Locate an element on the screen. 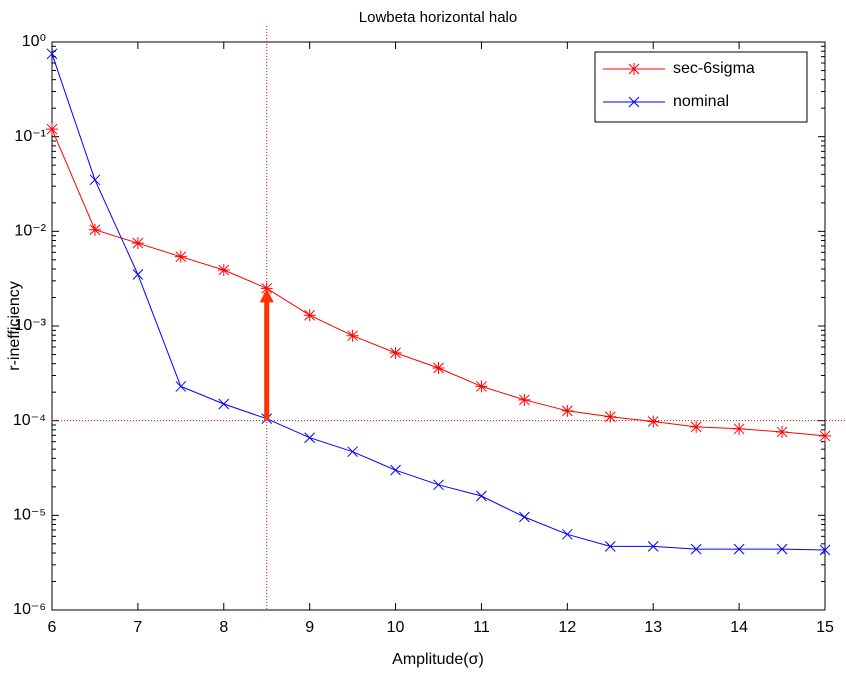 Image resolution: width=846 pixels, height=675 pixels. x-tick-label: 6 is located at coordinates (52, 627).